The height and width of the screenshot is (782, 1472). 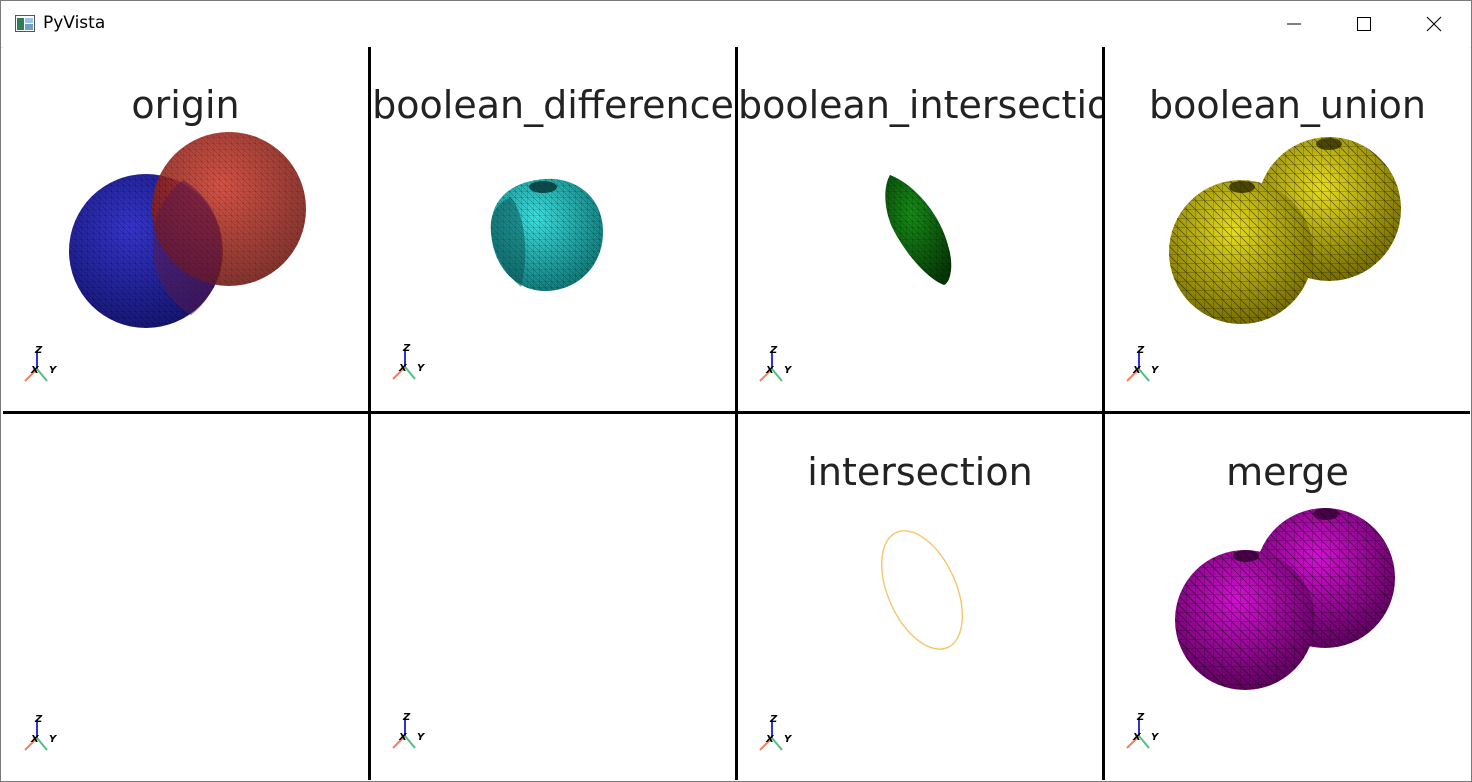 I want to click on maximize-button, so click(x=1364, y=24).